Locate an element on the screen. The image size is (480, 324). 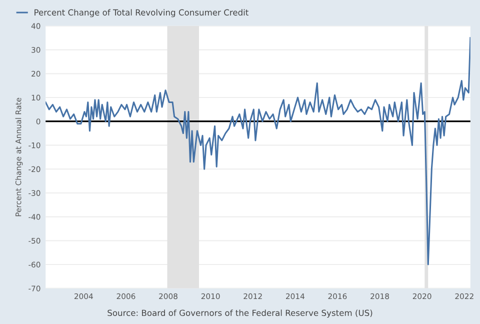
legend-label: Percent Change of Total Revolving Consumer Credit is located at coordinates (141, 13).